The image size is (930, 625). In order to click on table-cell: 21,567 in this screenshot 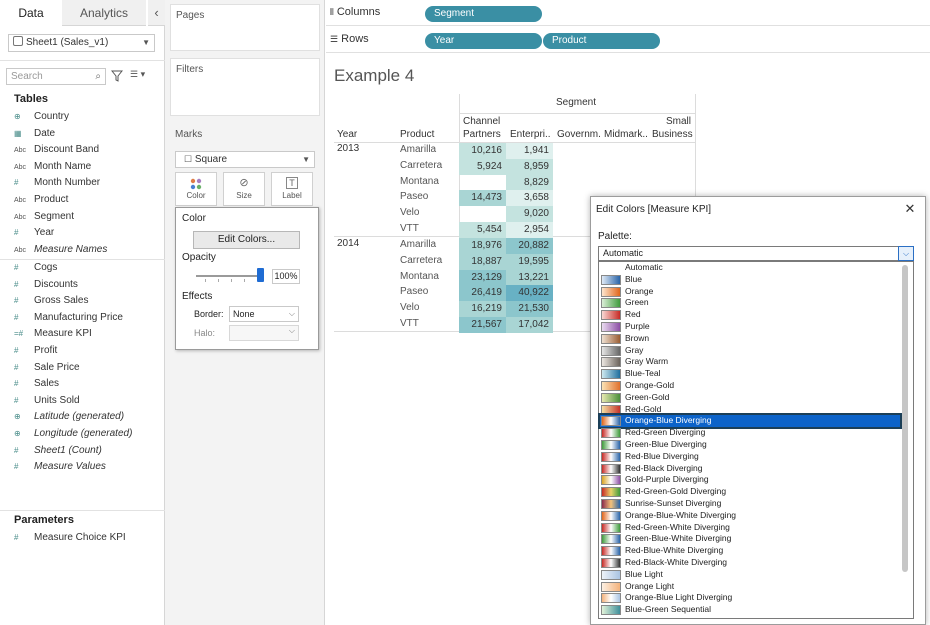, I will do `click(482, 325)`.